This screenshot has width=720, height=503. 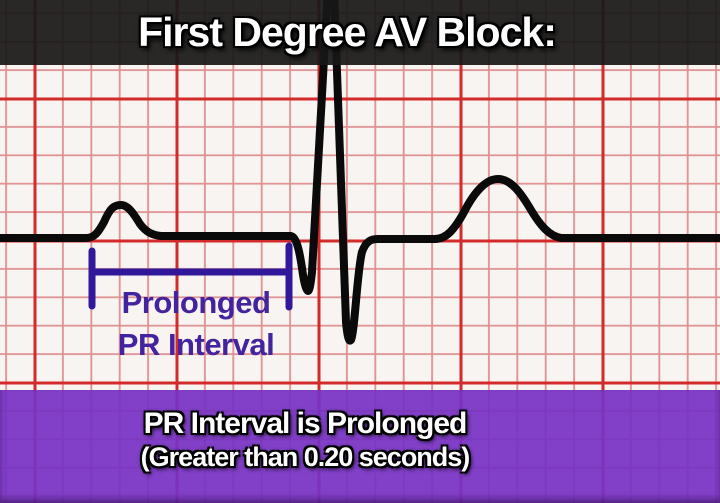 What do you see at coordinates (347, 32) in the screenshot?
I see `slide-title: First Degree AV Block:` at bounding box center [347, 32].